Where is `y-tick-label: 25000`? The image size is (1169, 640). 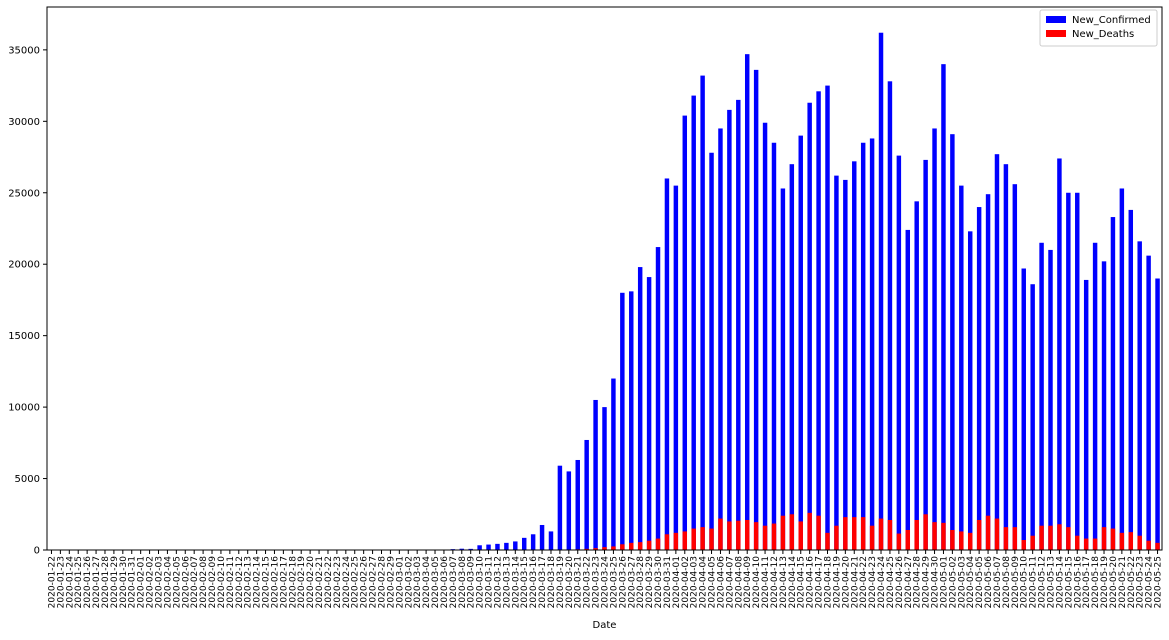 y-tick-label: 25000 is located at coordinates (24, 193).